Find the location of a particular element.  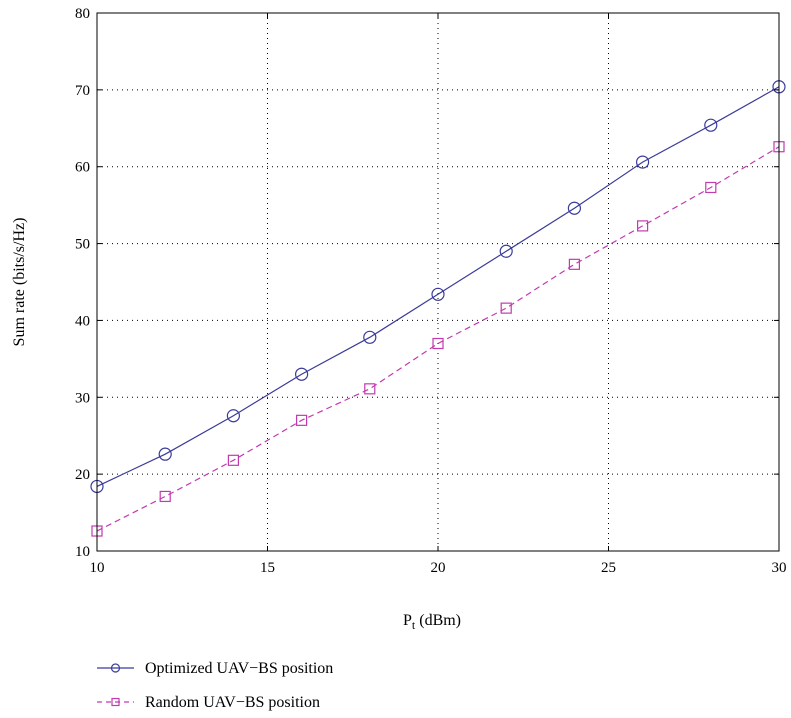

y-tick-label: 40 is located at coordinates (82, 321).